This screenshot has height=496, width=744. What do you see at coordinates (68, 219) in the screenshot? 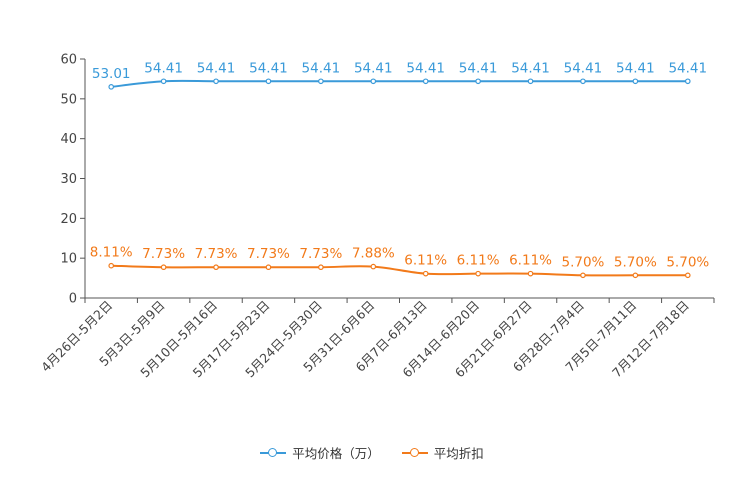
I see `y-tick-label: 20` at bounding box center [68, 219].